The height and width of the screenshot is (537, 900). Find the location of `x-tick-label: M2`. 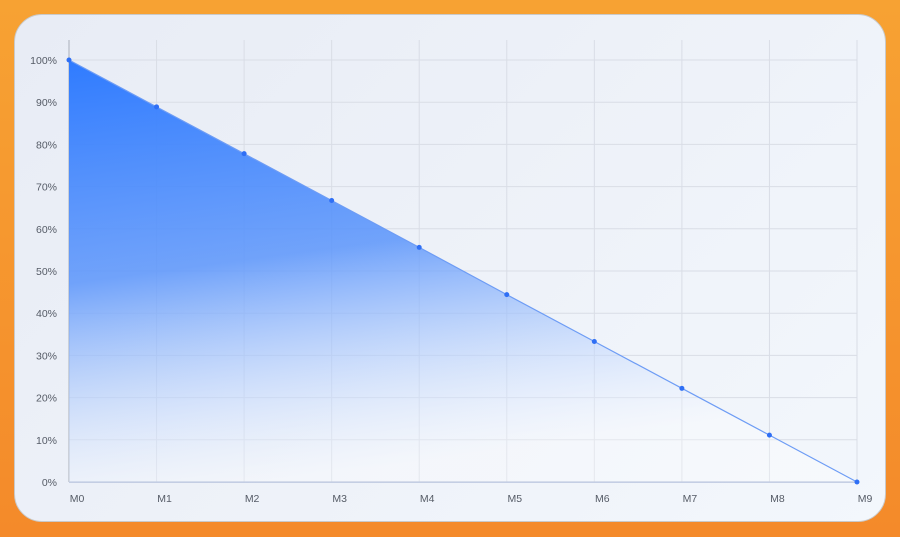

x-tick-label: M2 is located at coordinates (252, 499).